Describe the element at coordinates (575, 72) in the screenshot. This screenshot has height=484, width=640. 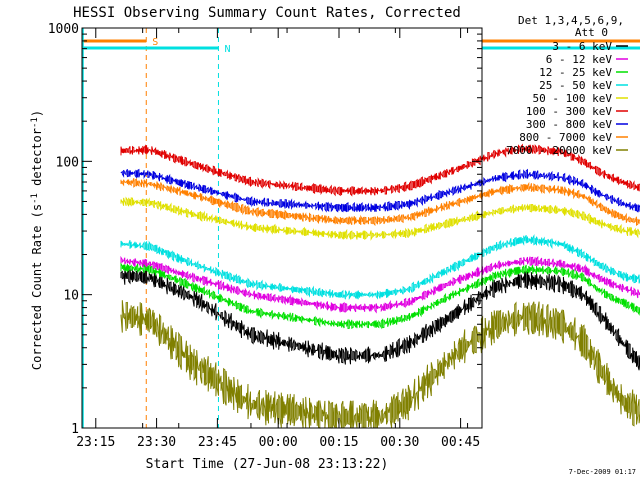
I see `legend-label: 12 - 25 keV` at that location.